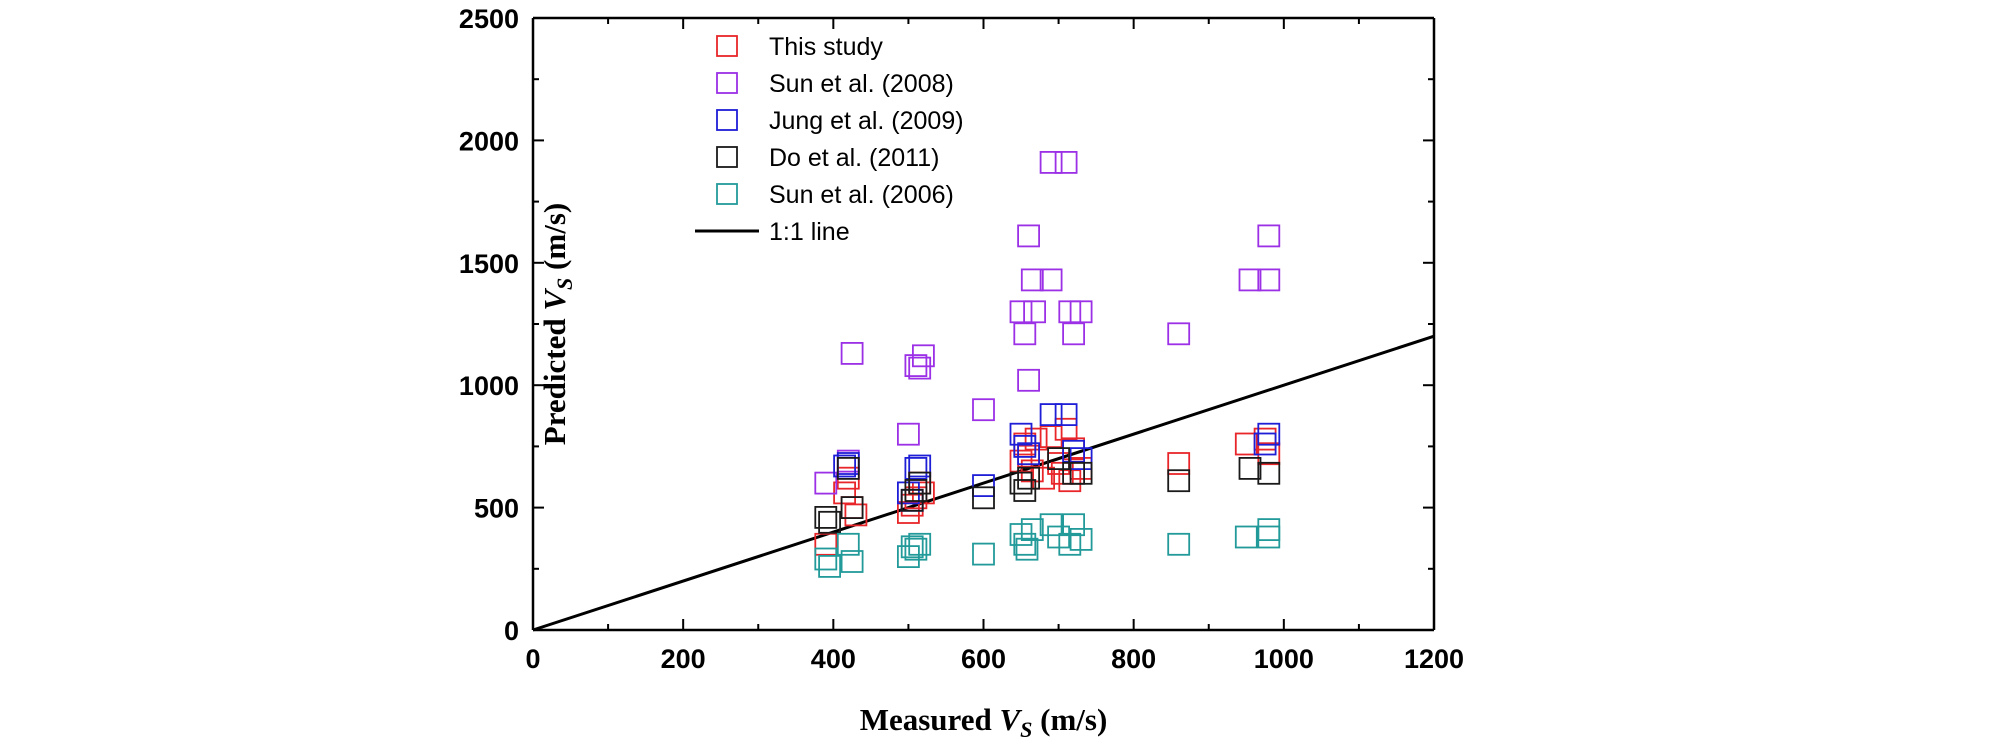  What do you see at coordinates (1133, 659) in the screenshot?
I see `x-tick-label: 800` at bounding box center [1133, 659].